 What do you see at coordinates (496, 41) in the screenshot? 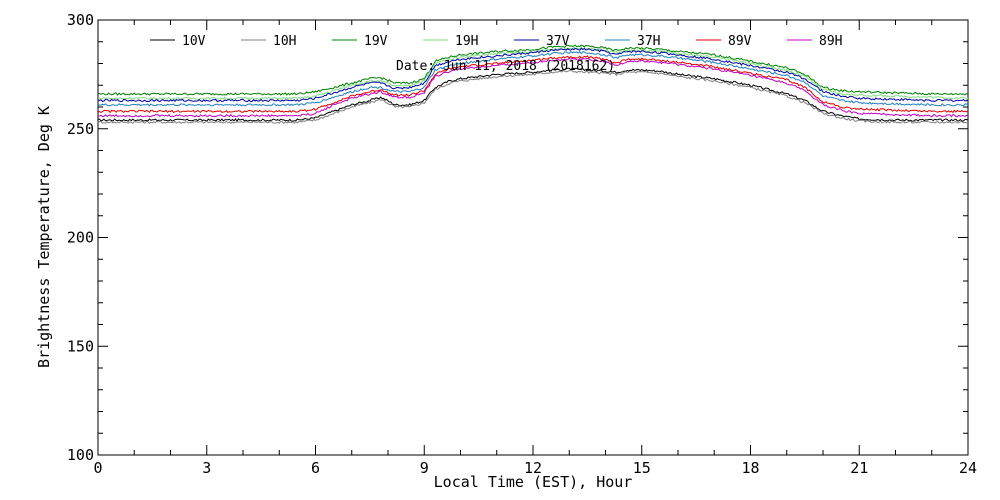
I see `legend: 10V 10H 19V 19H 37V 37H 89V 89H` at bounding box center [496, 41].